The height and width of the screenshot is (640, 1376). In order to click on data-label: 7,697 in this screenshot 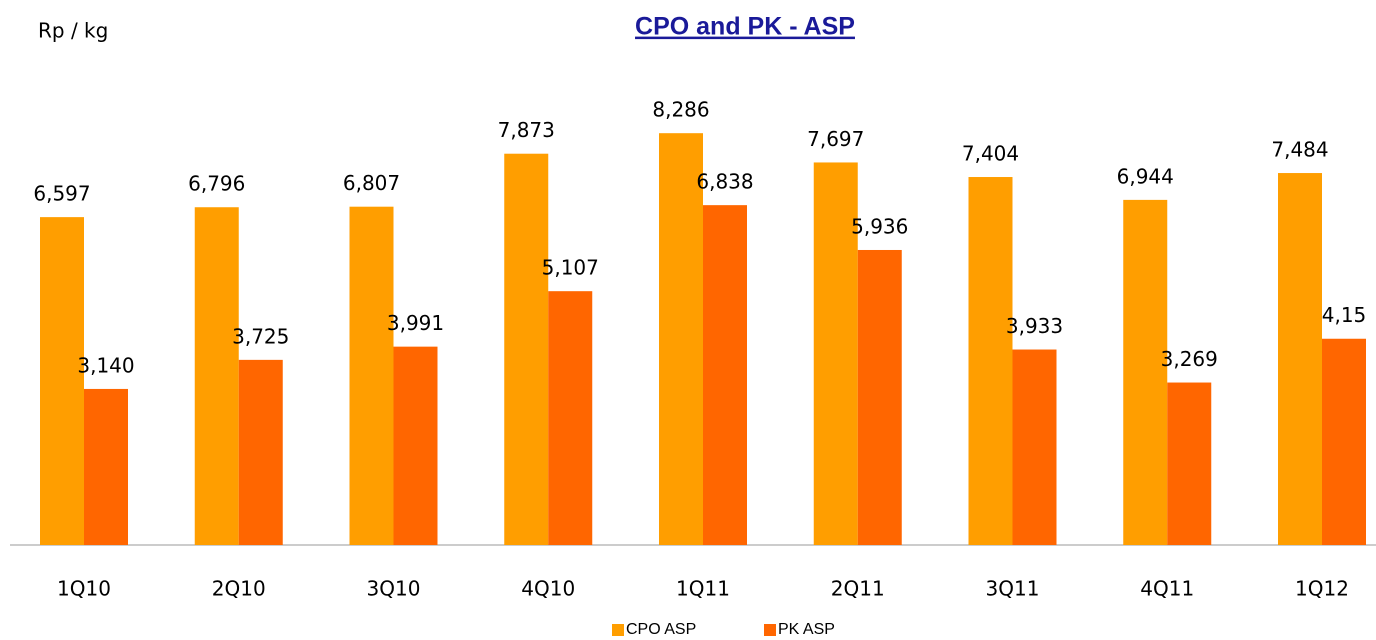, I will do `click(835, 139)`.